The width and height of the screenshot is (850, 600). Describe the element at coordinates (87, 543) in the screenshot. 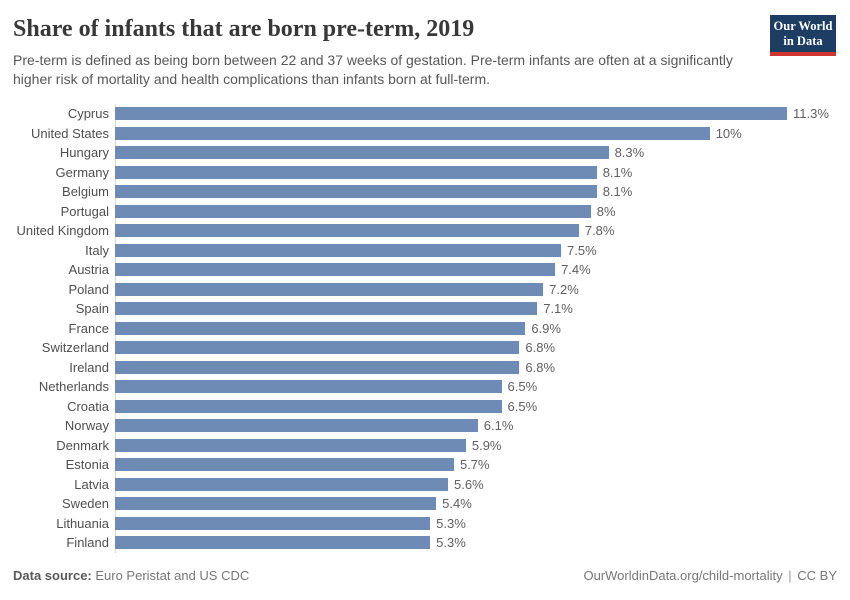

I see `country-label: Finland` at that location.